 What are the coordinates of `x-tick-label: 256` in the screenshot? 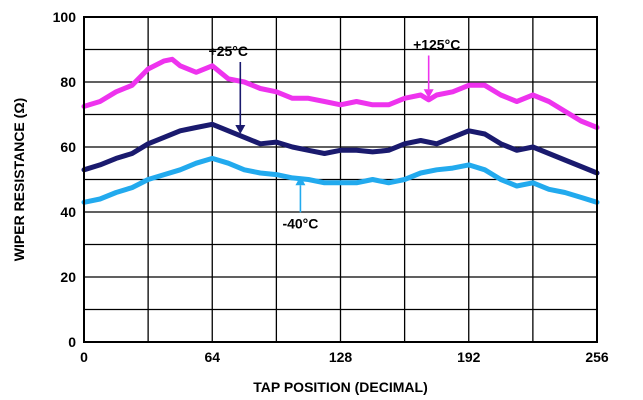 It's located at (597, 357).